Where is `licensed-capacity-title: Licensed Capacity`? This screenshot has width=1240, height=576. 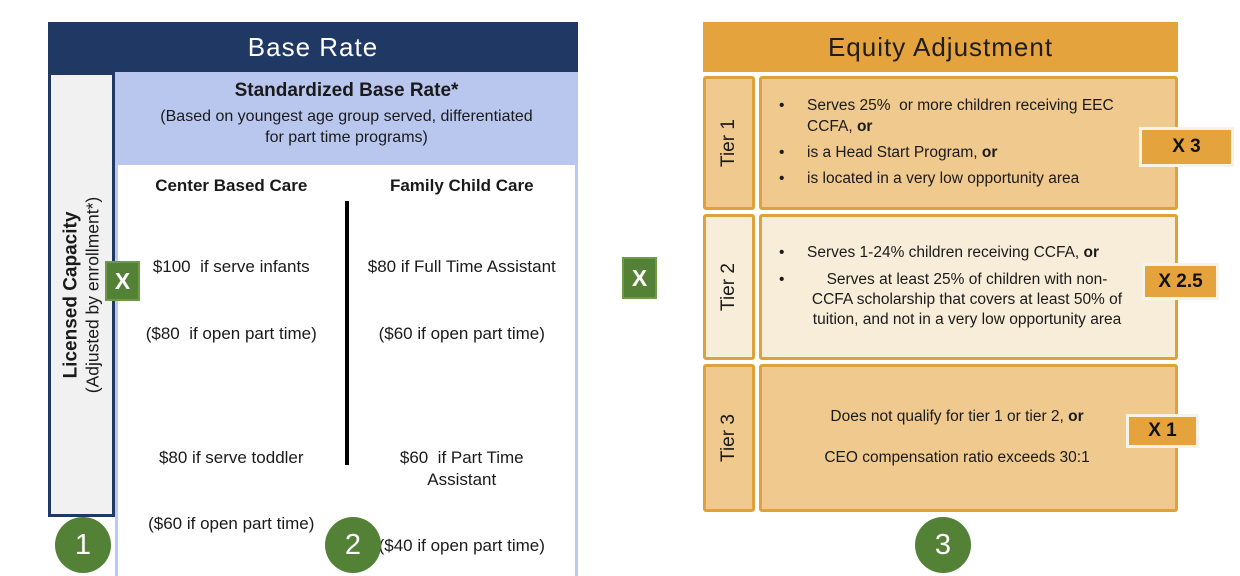 licensed-capacity-title: Licensed Capacity is located at coordinates (70, 294).